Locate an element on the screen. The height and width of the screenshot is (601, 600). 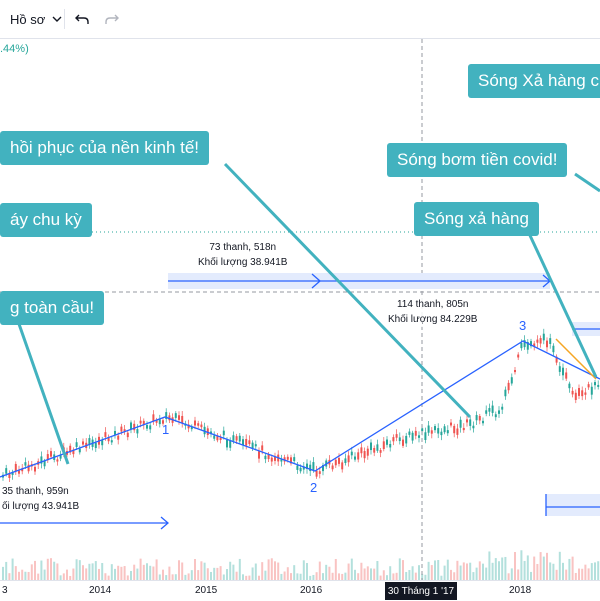
callout-toan-cau: g toàn cầu! is located at coordinates (52, 308).